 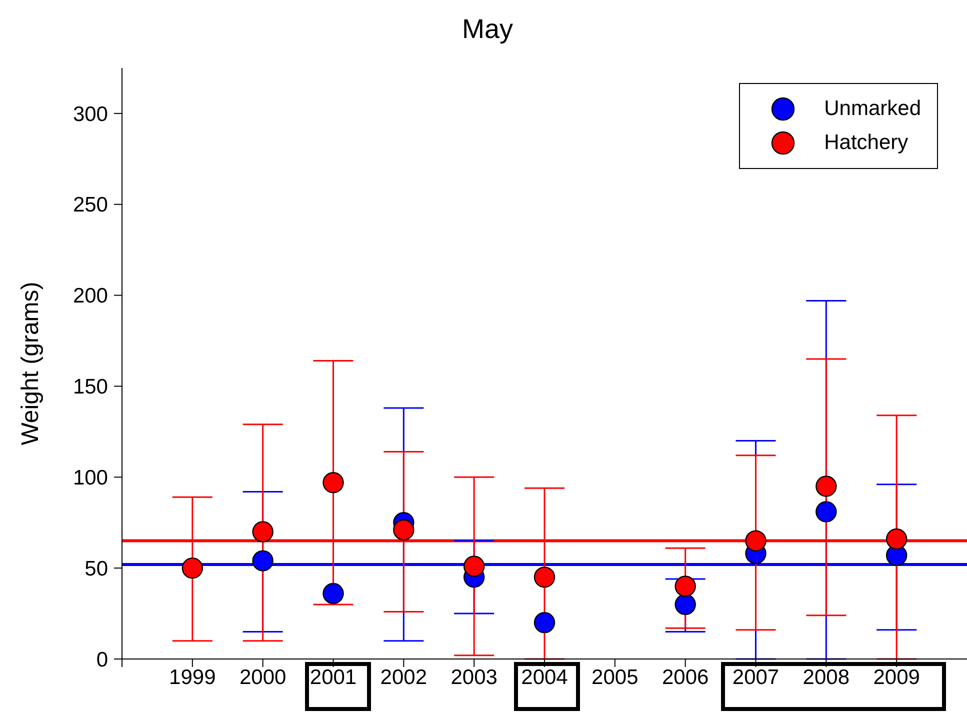 I want to click on x-tick-label: 2007, so click(x=756, y=677).